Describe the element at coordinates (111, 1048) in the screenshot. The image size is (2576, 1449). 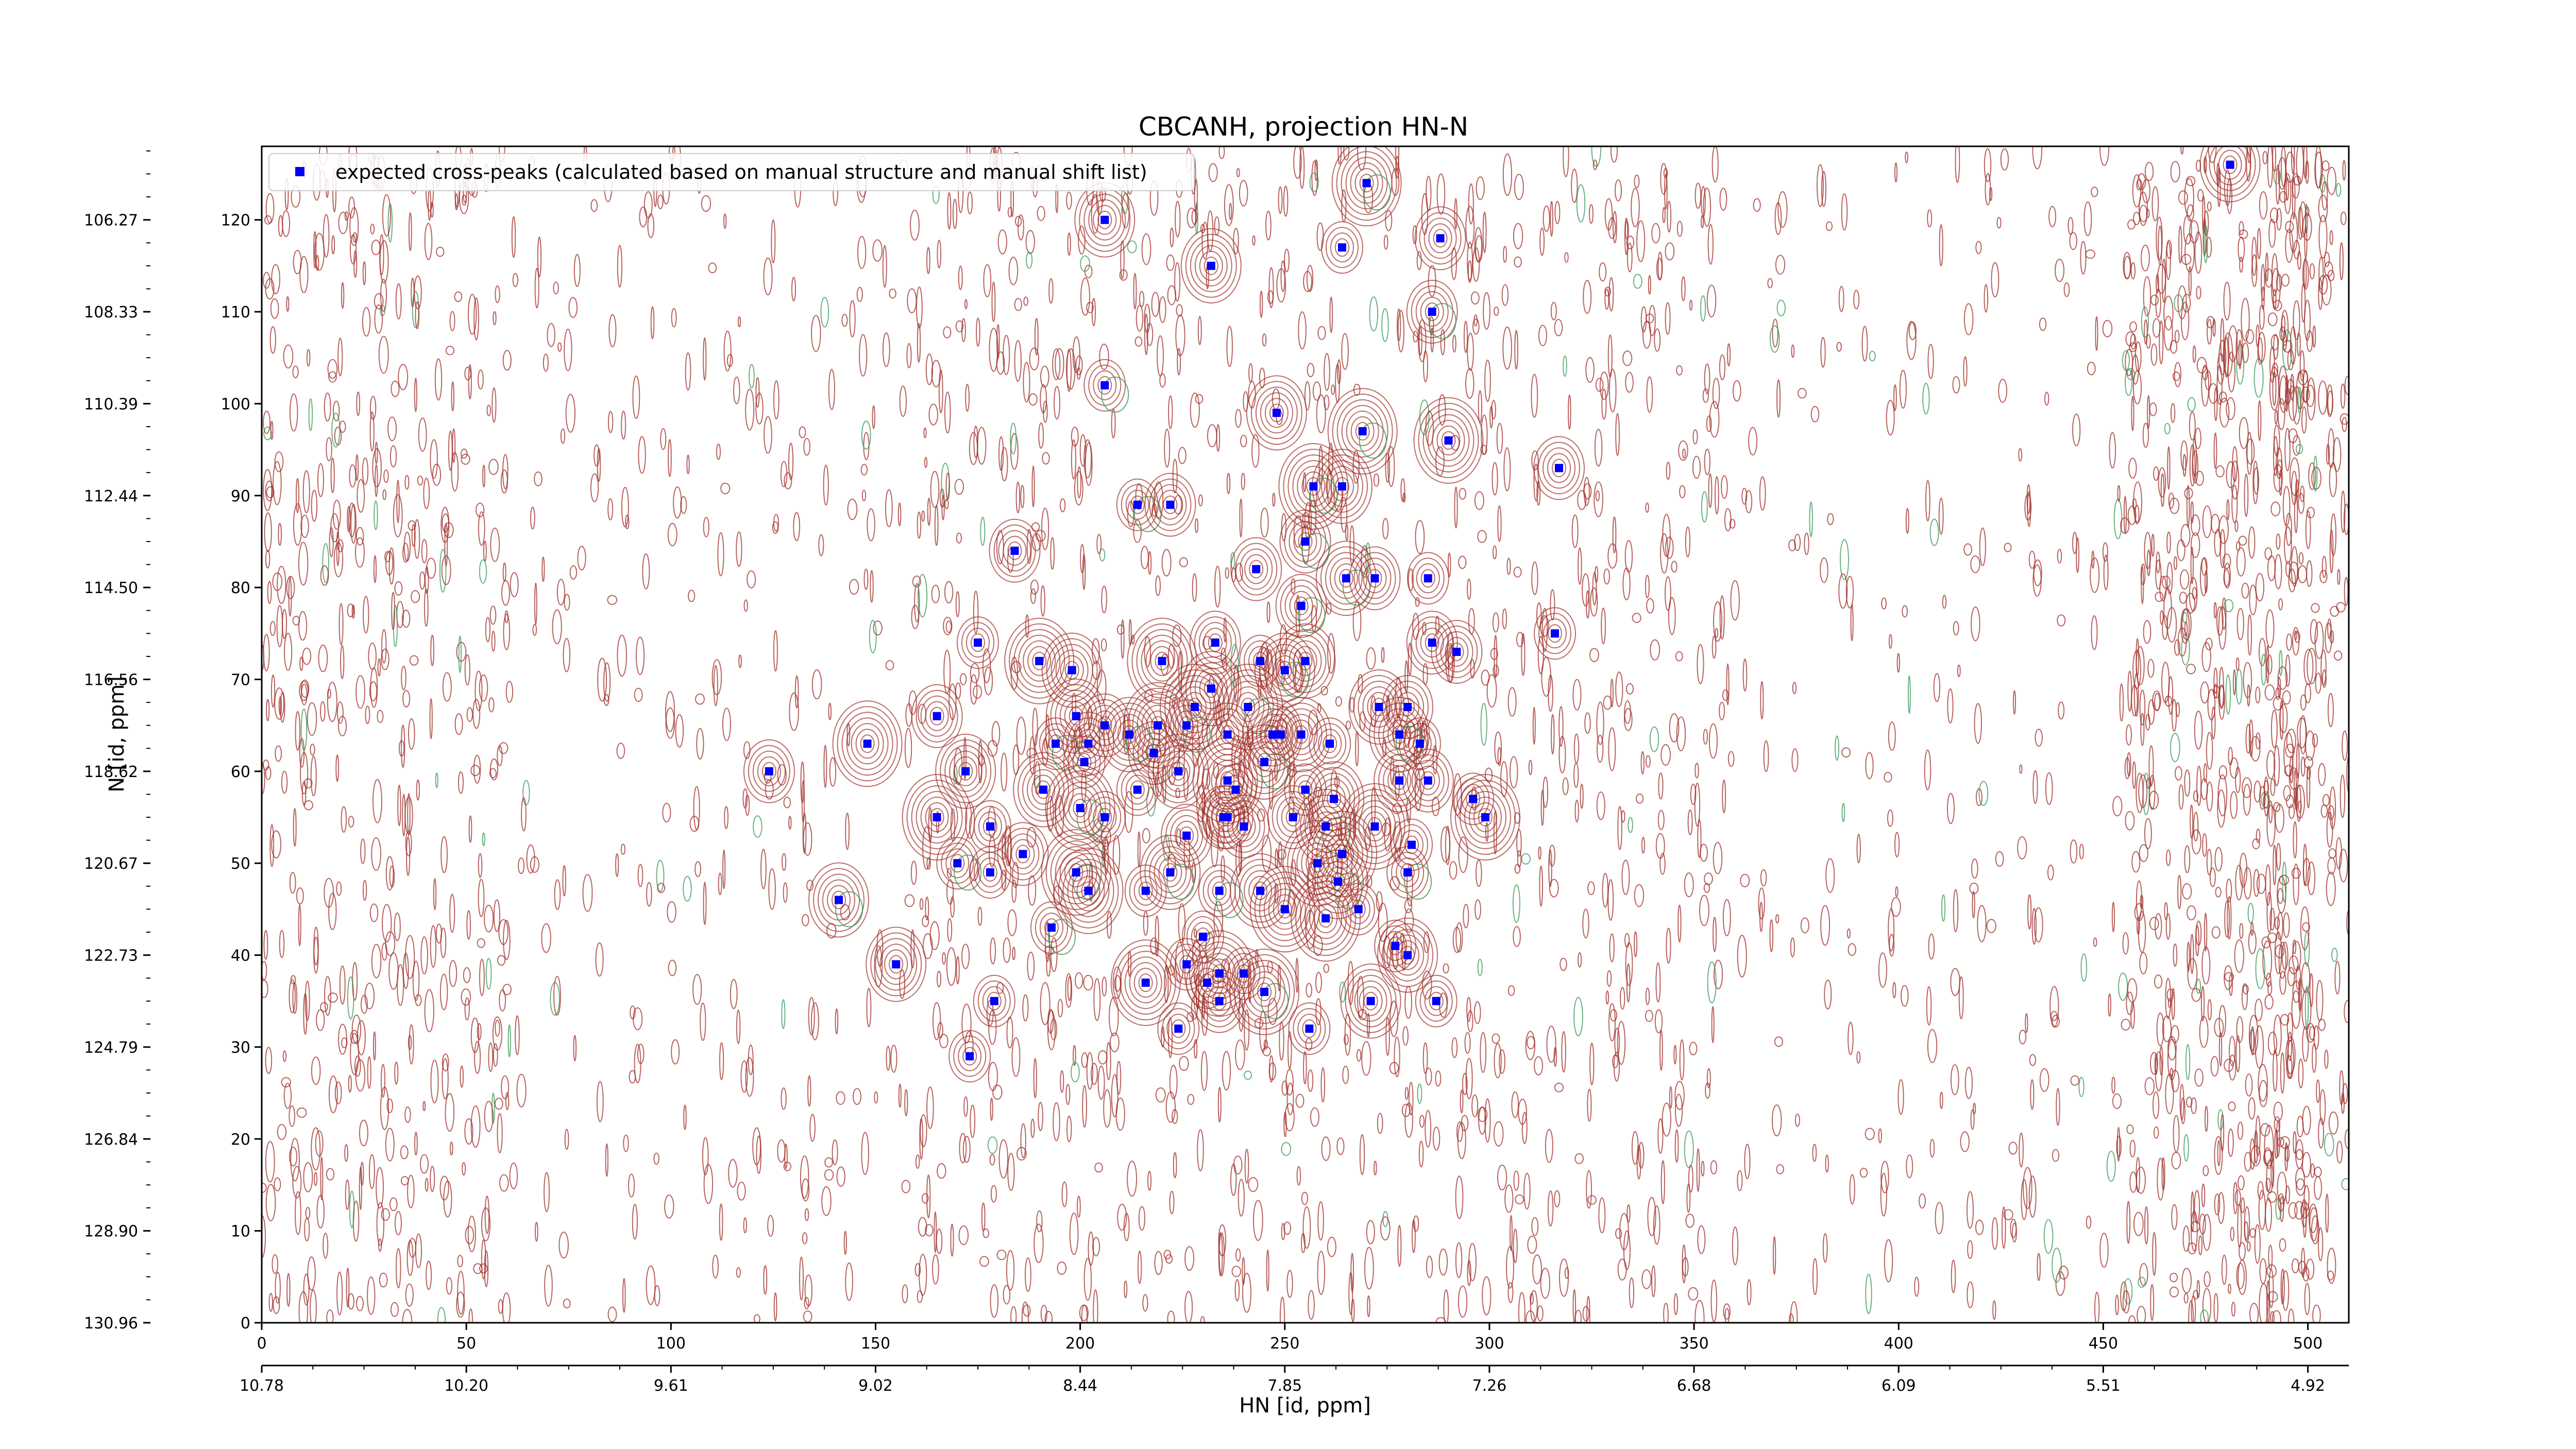
I see `n-tick-label-3: 124.79` at that location.